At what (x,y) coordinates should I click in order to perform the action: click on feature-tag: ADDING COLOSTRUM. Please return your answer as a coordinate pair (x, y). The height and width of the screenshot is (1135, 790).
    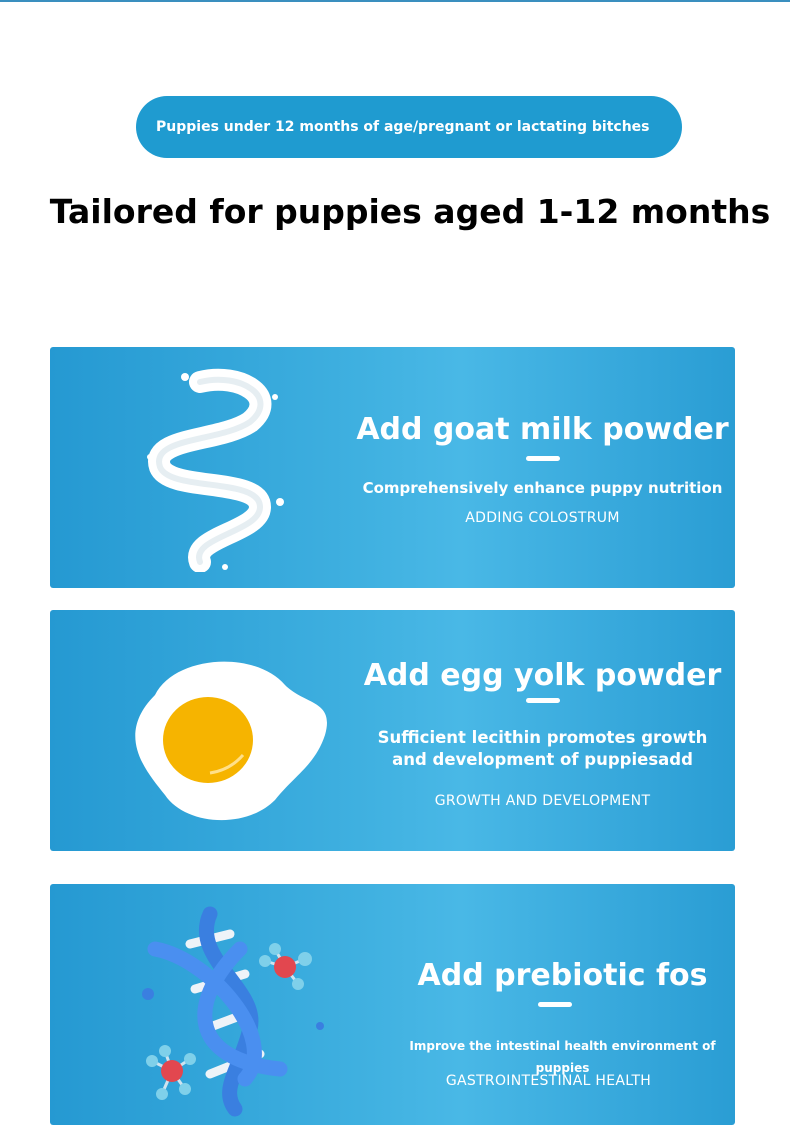
    Looking at the image, I should click on (542, 518).